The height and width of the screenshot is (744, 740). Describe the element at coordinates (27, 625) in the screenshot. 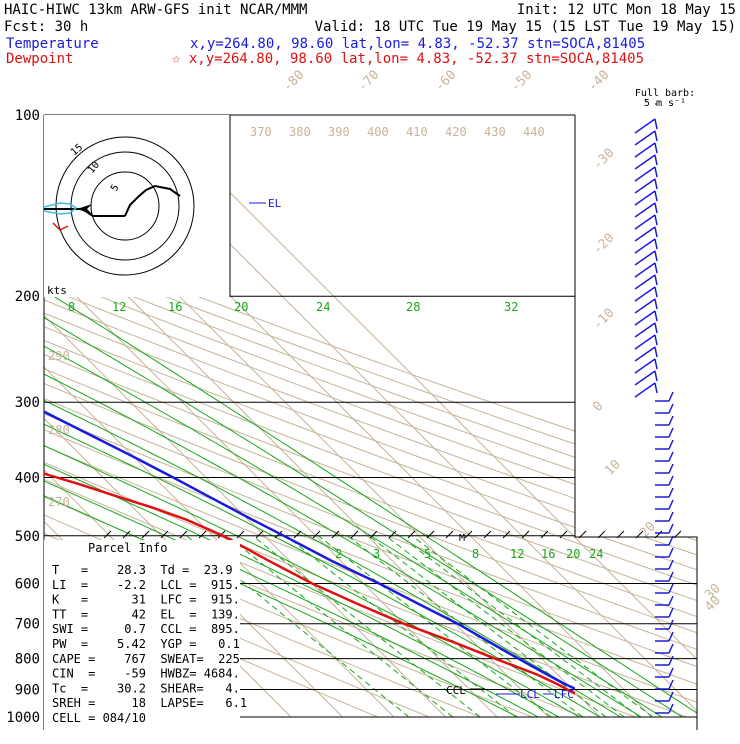

I see `pressure-tick-label-700: 700` at that location.